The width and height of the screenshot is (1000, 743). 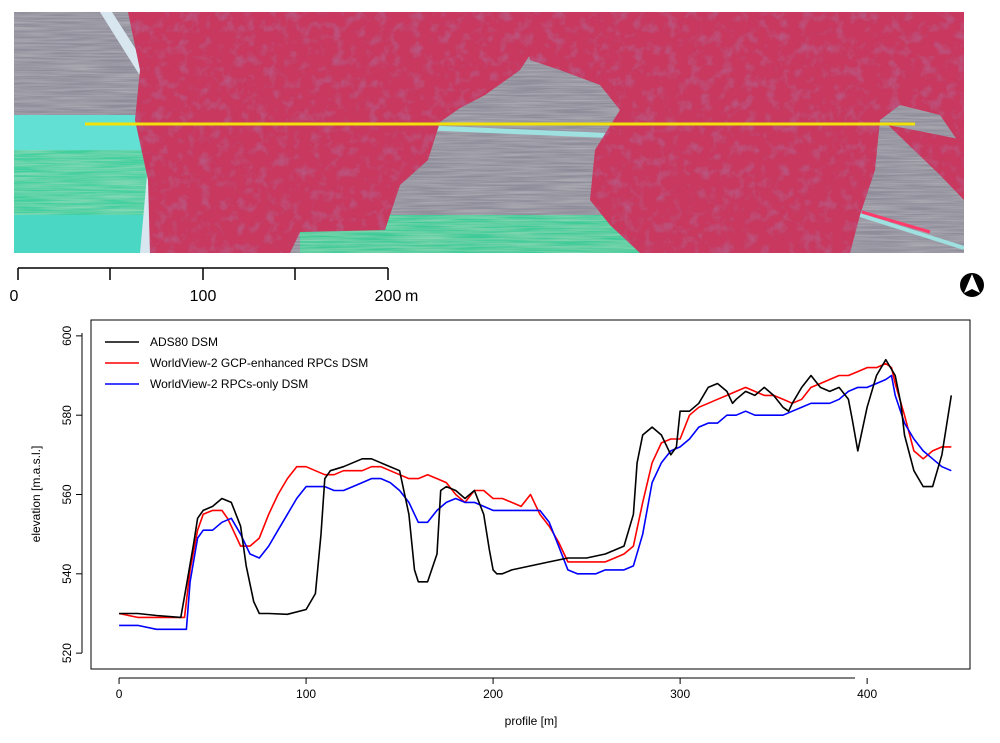 I want to click on x-tick-label: 400, so click(x=867, y=694).